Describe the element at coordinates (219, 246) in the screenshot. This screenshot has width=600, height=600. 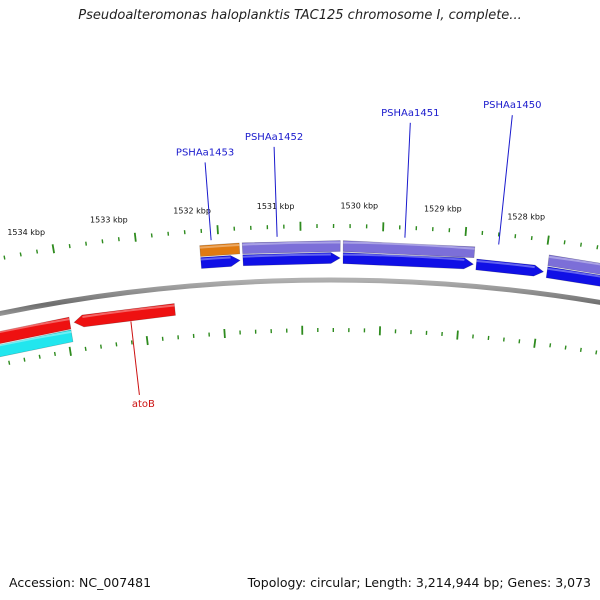
I see `gene-PSHAa1453-highlight` at that location.